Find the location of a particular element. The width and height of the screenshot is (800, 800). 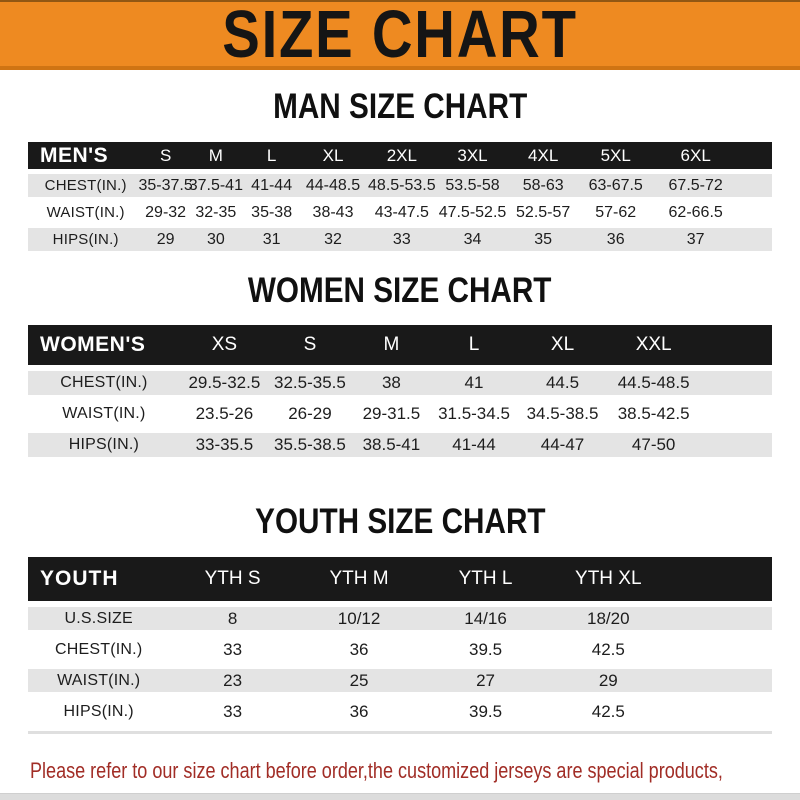

man-section-heading: MAN SIZE CHART is located at coordinates (400, 106).